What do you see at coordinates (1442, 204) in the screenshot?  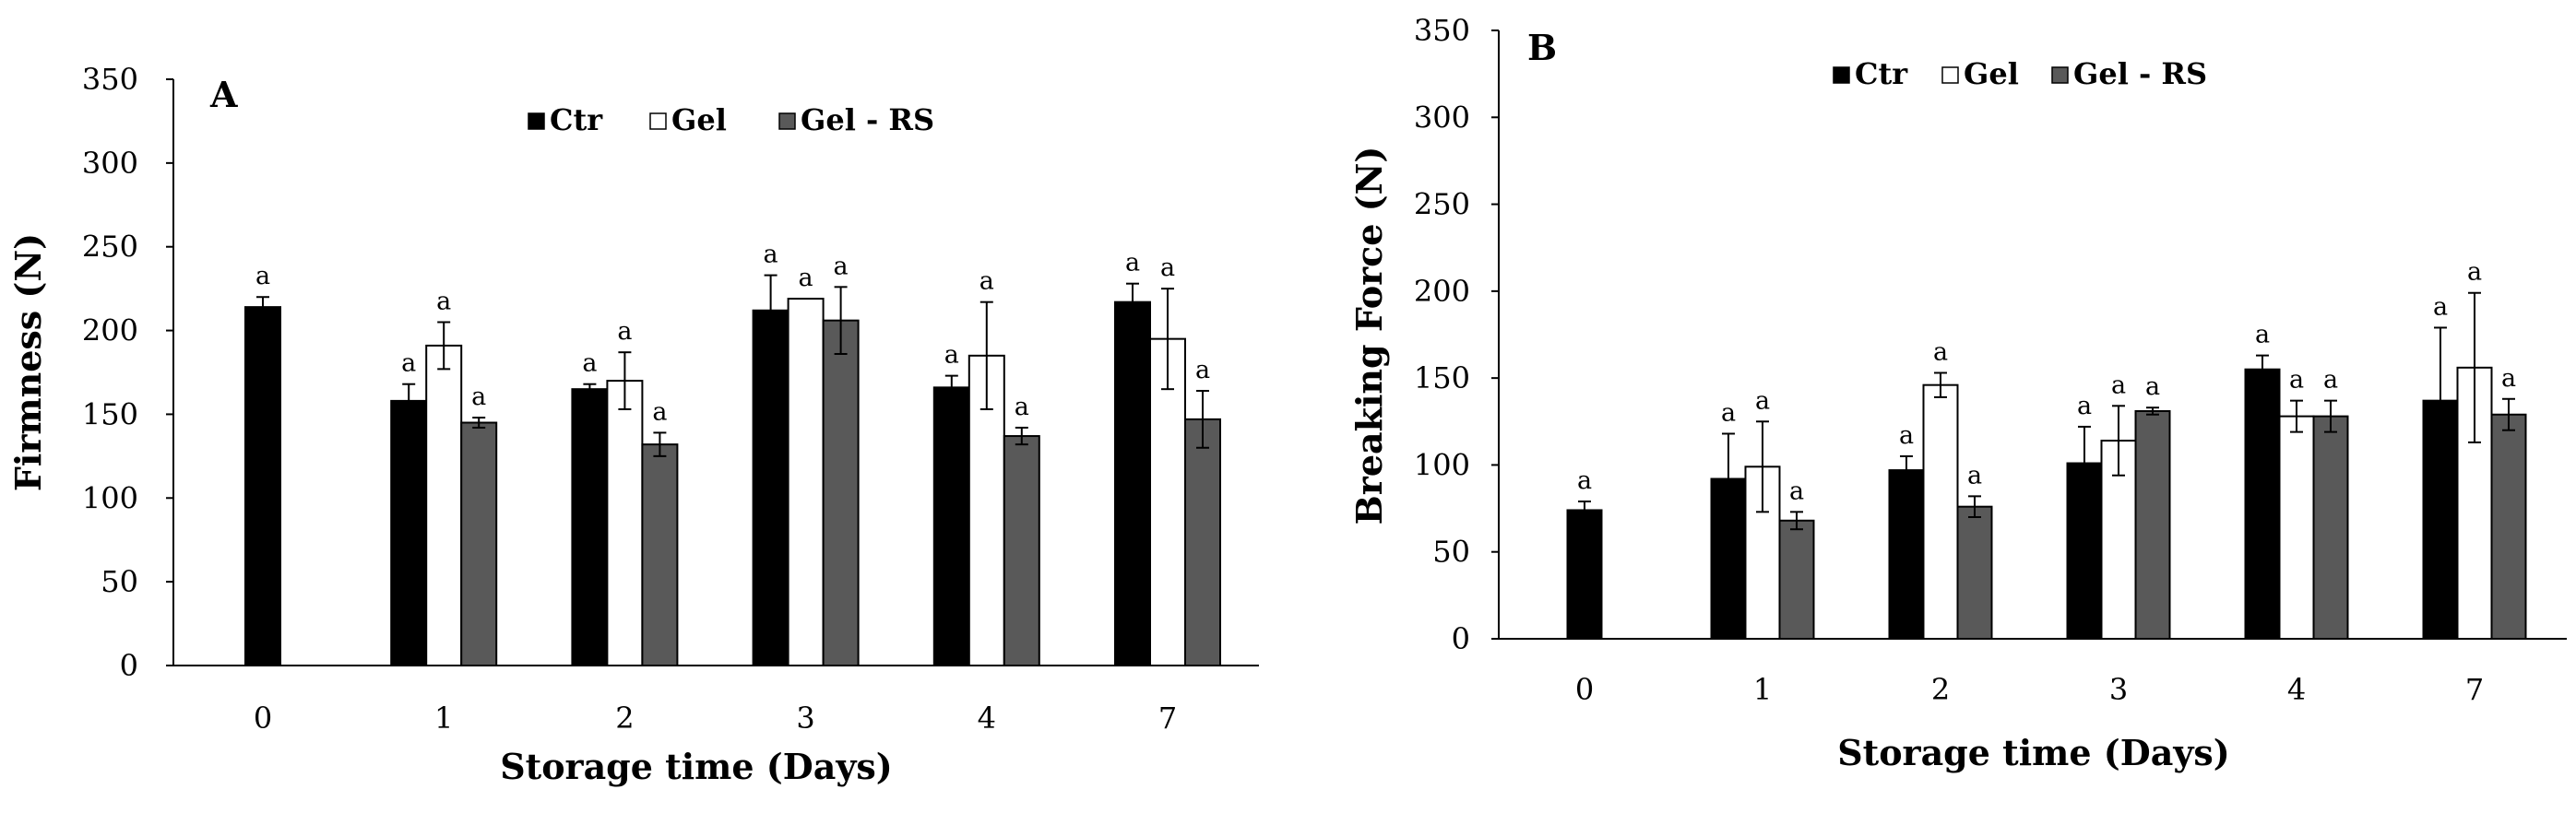 I see `y-tick-label-b: 250` at bounding box center [1442, 204].